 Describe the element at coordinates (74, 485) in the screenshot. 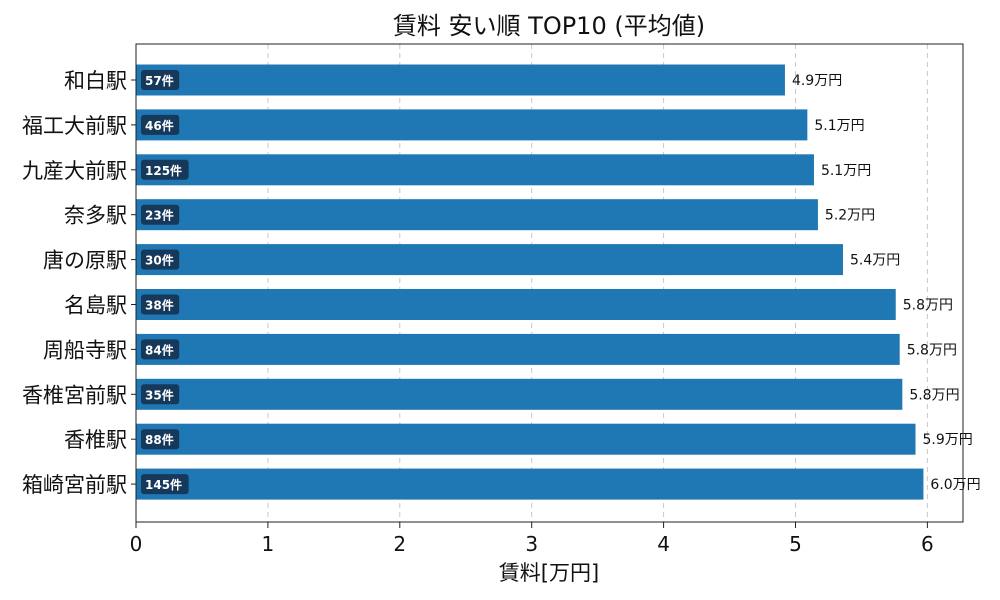

I see `y-category-label: 箱崎宮前駅` at that location.